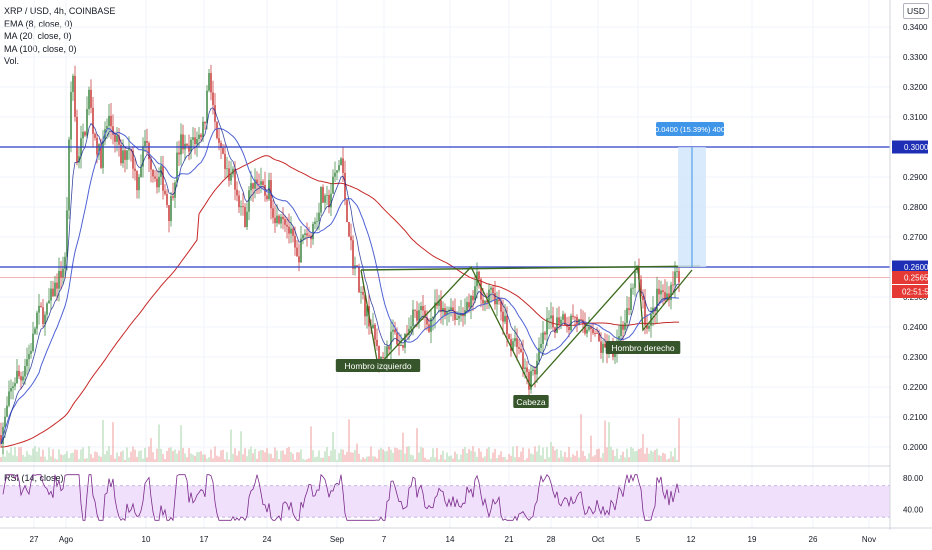 This screenshot has width=932, height=550. I want to click on rsi-tick-label: 40.00, so click(913, 509).